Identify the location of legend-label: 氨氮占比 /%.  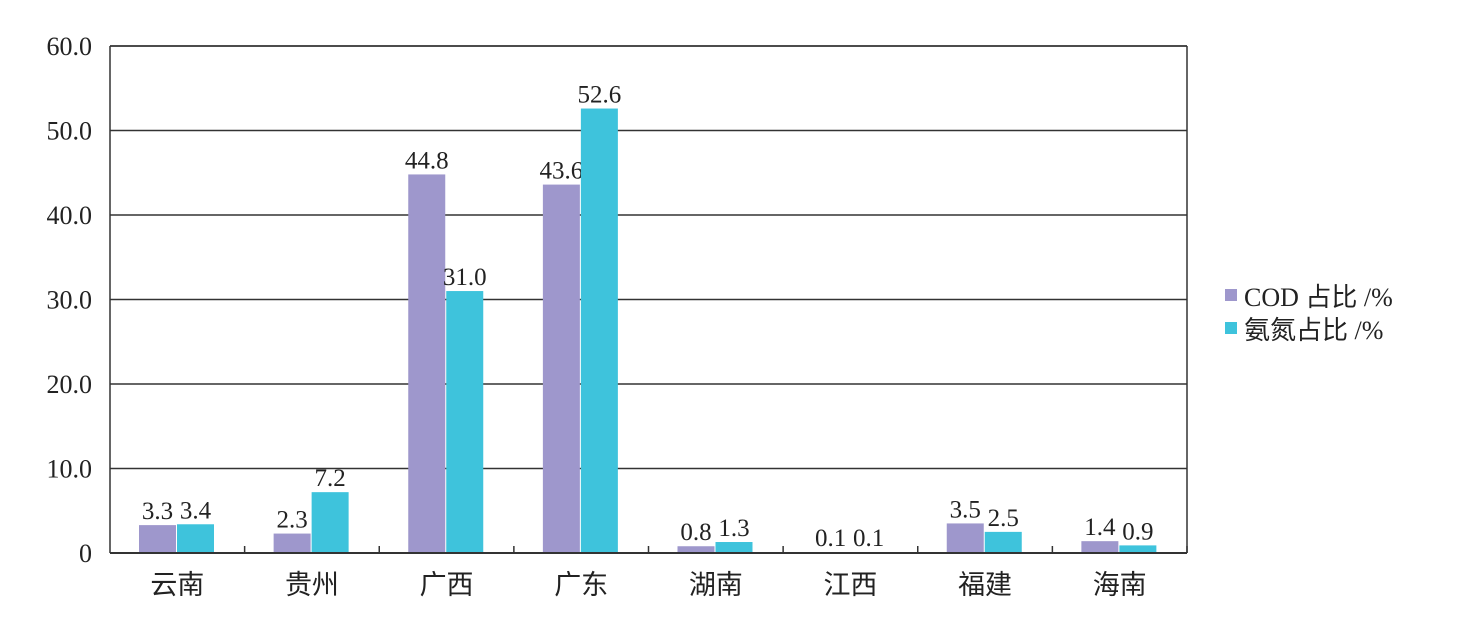
(1313, 330).